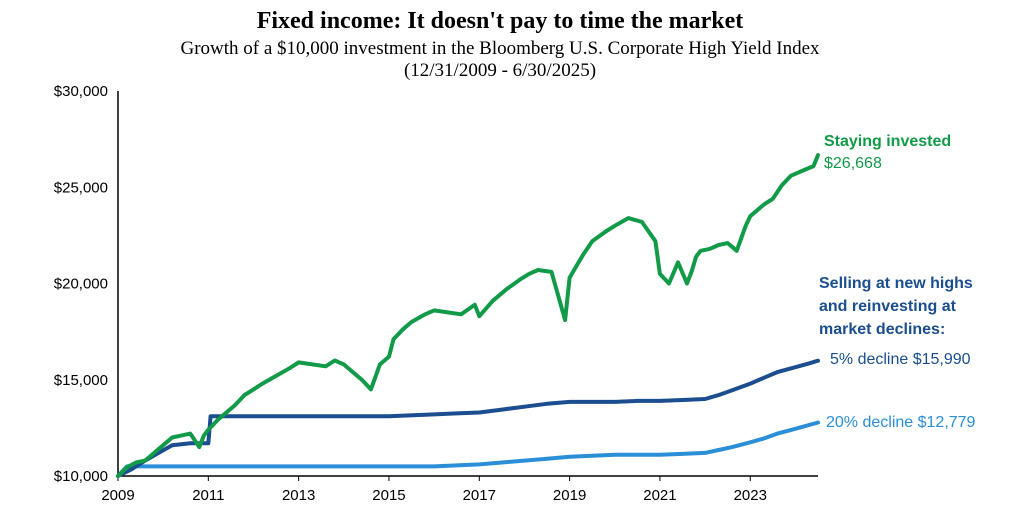 Image resolution: width=1024 pixels, height=524 pixels. What do you see at coordinates (81, 91) in the screenshot?
I see `y-tick-label: $30,000` at bounding box center [81, 91].